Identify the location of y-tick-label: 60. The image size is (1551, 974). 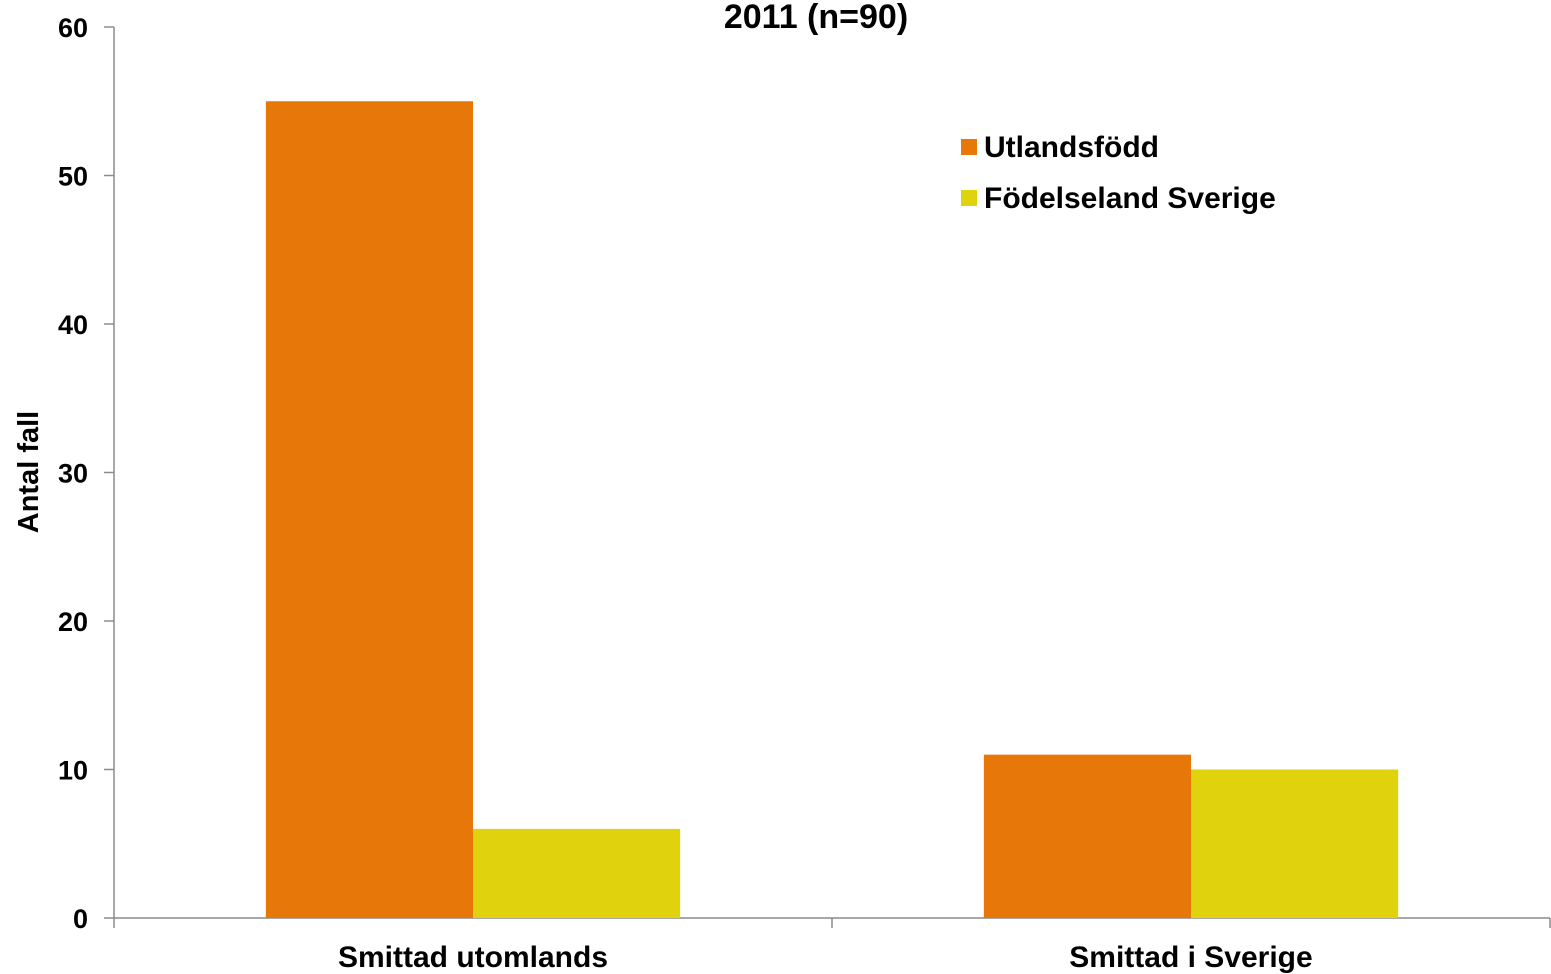
(73, 28).